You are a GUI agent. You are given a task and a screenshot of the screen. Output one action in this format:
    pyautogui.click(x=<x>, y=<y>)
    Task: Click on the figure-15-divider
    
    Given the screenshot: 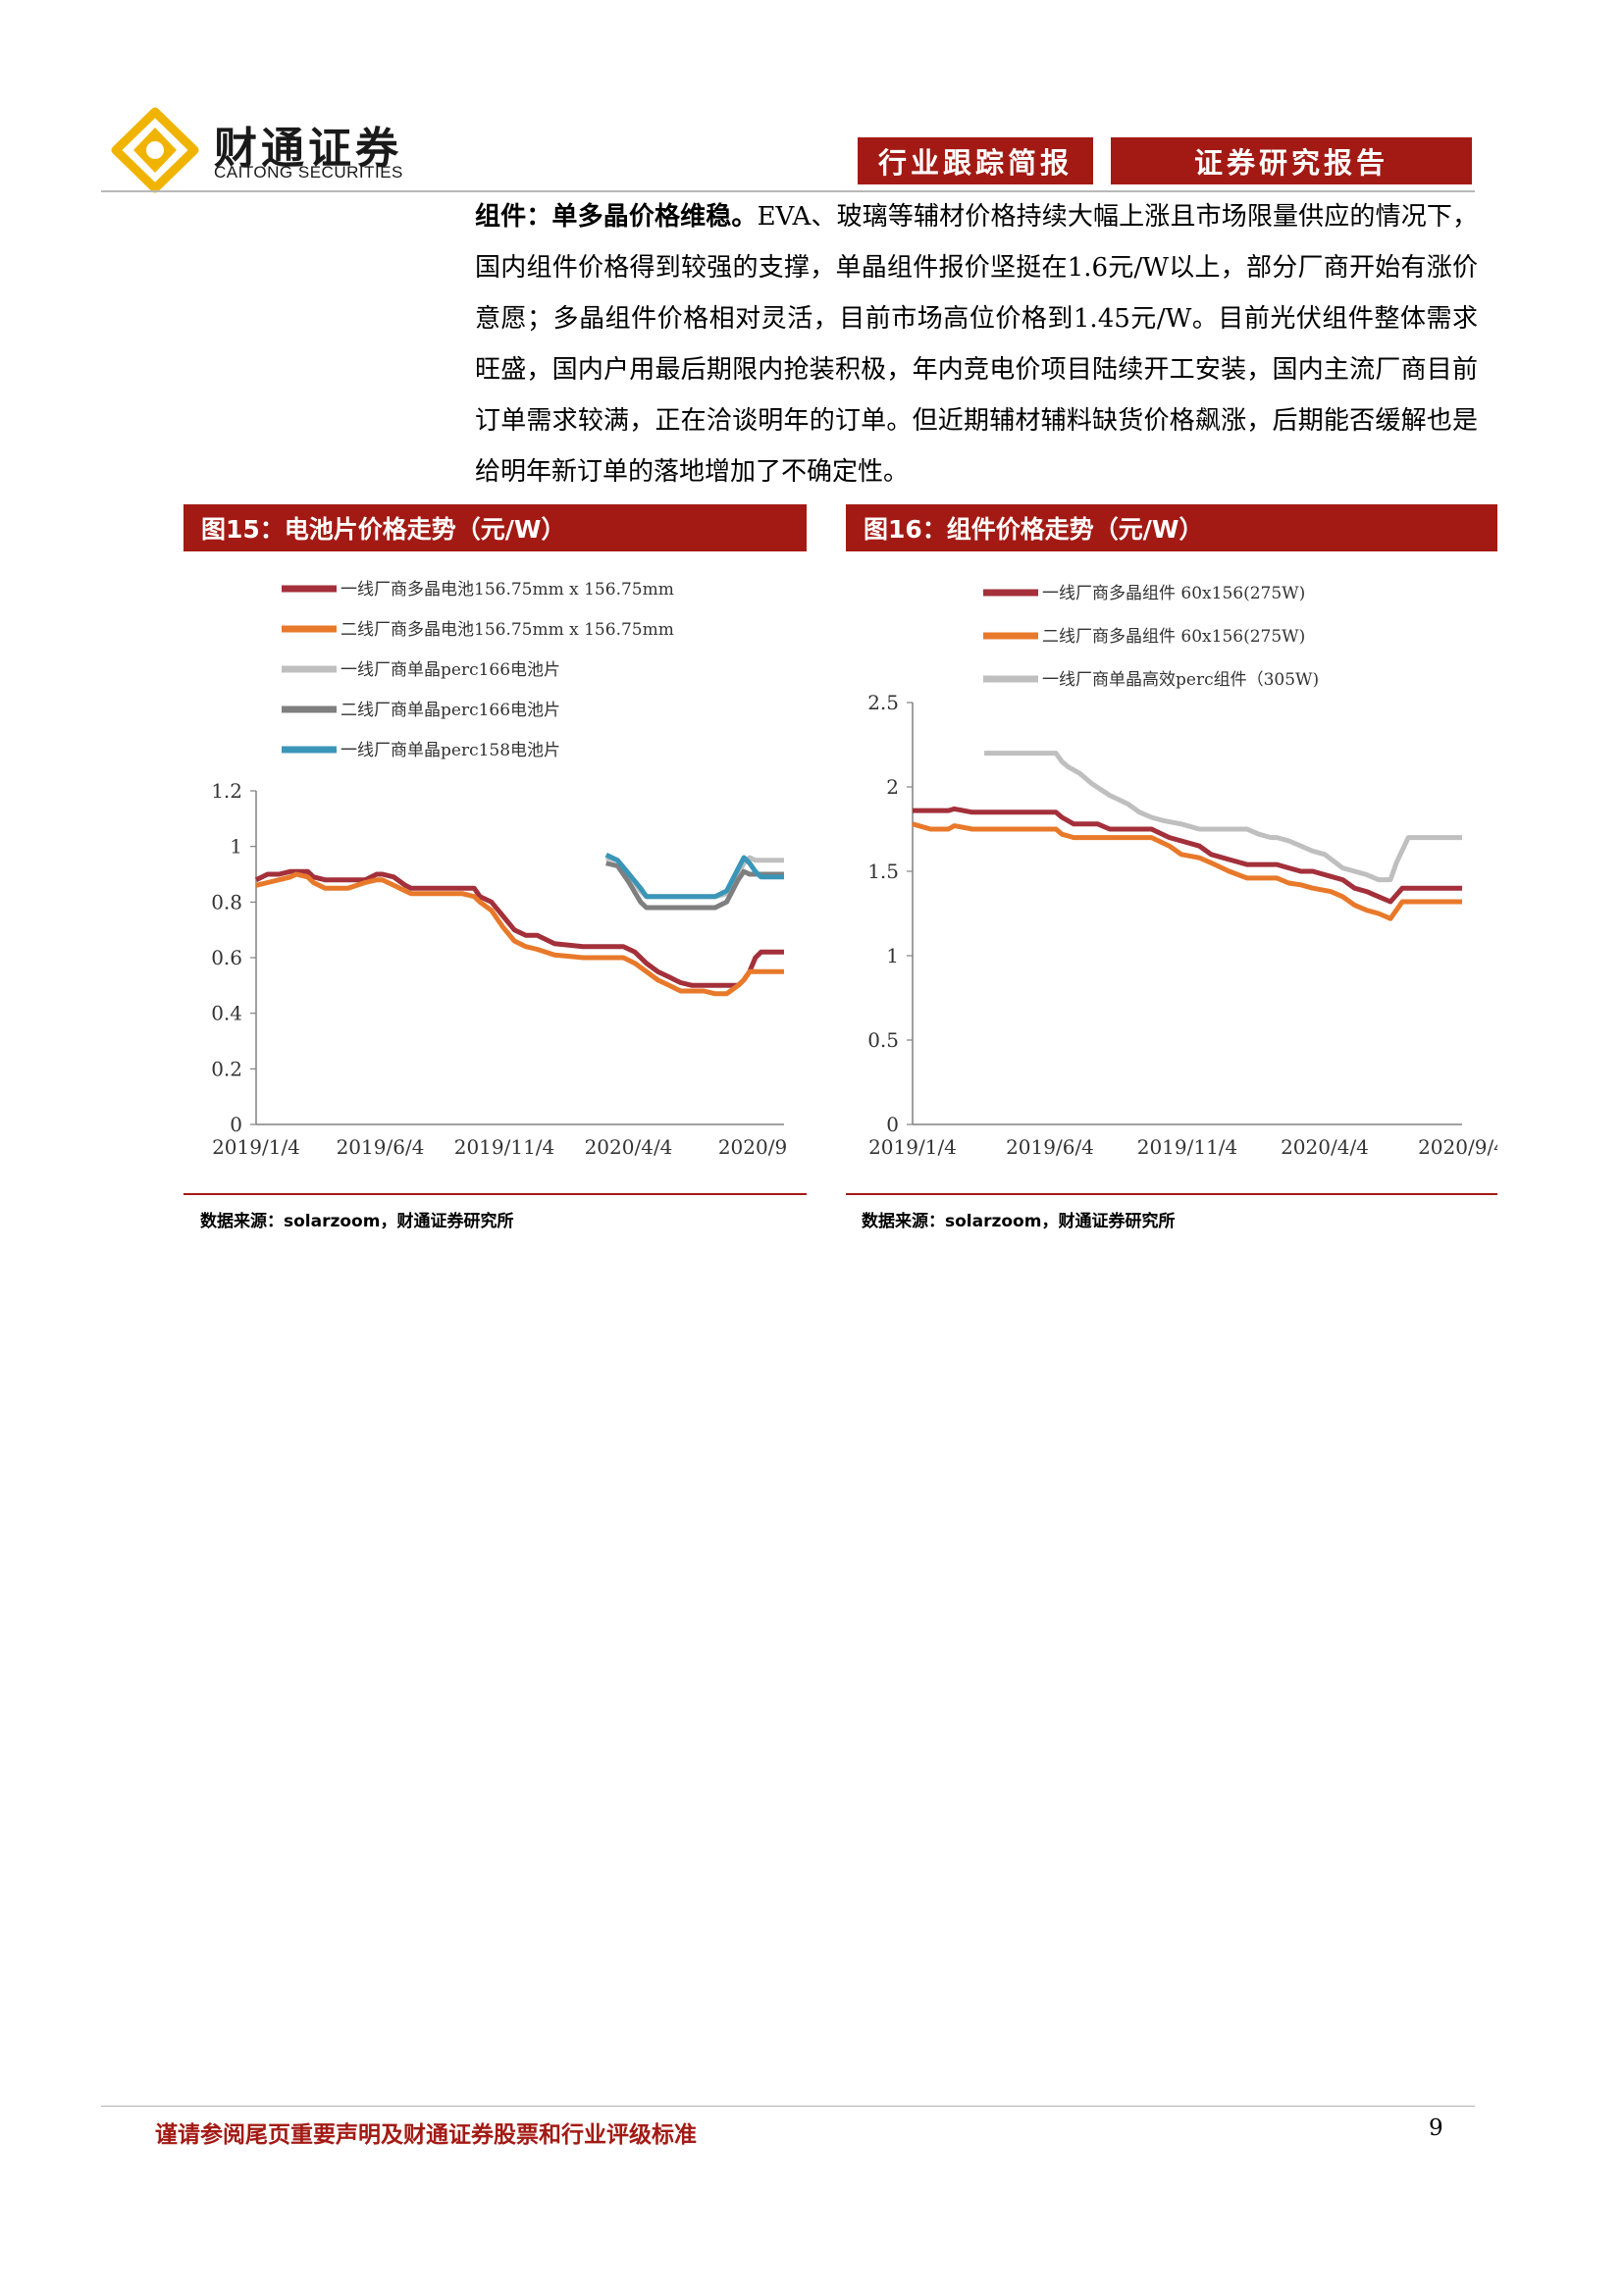 What is the action you would take?
    pyautogui.click(x=495, y=1194)
    